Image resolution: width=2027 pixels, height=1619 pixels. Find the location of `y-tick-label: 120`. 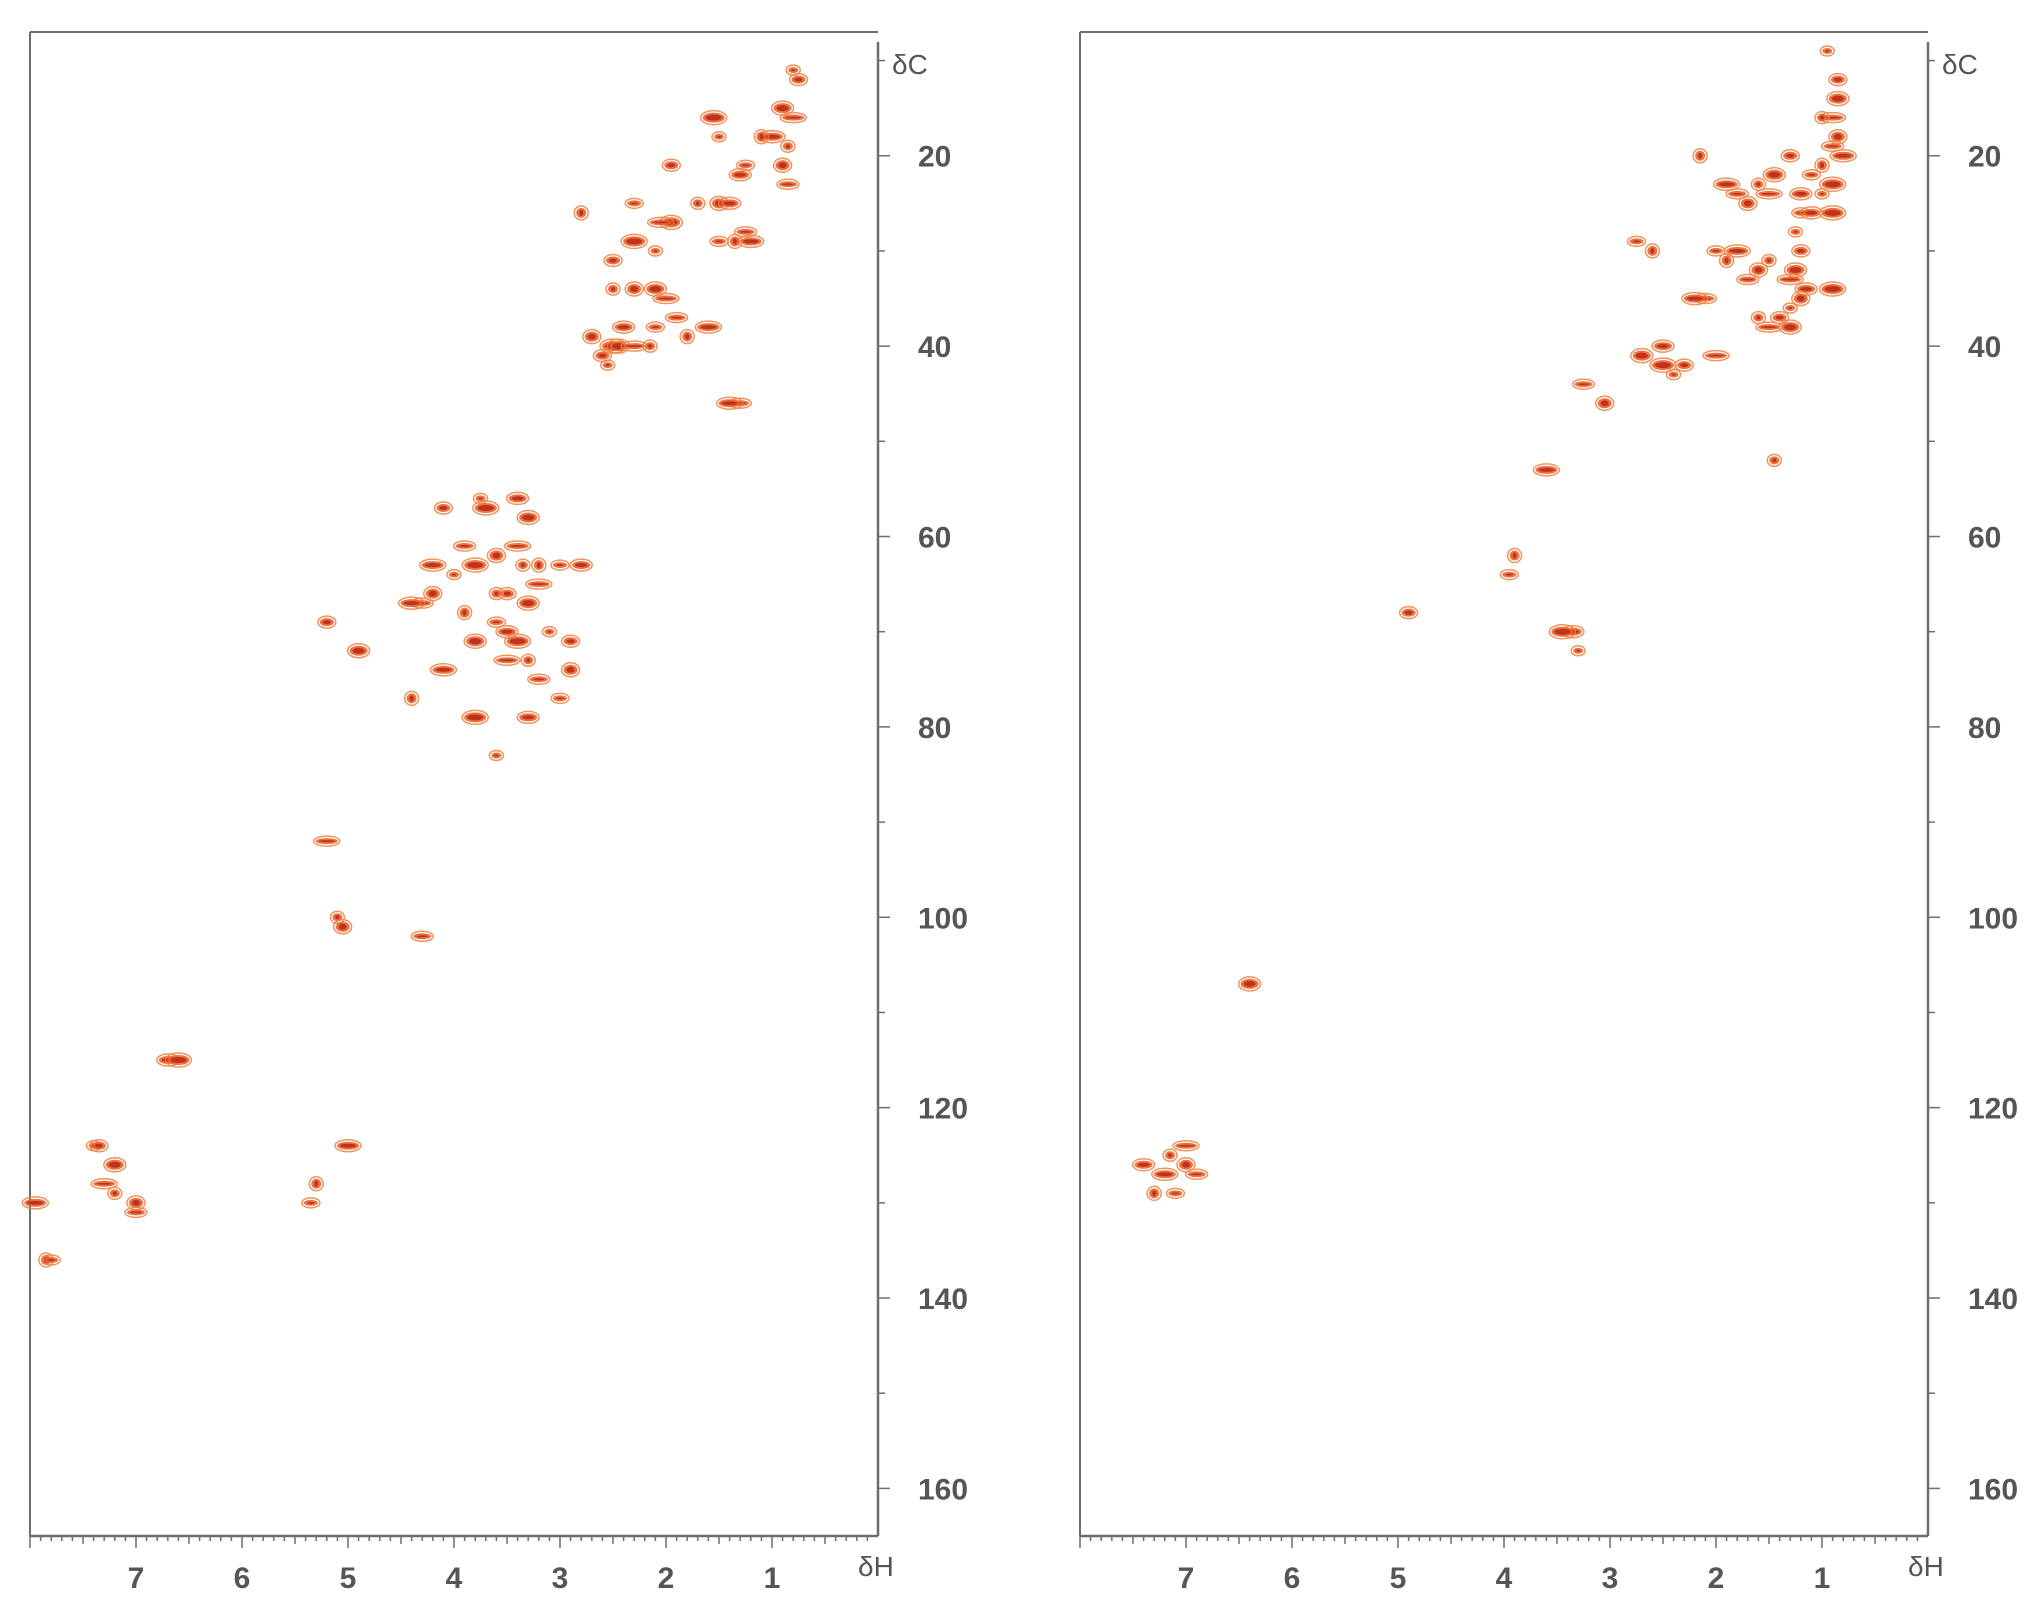

y-tick-label: 120 is located at coordinates (1993, 1109).